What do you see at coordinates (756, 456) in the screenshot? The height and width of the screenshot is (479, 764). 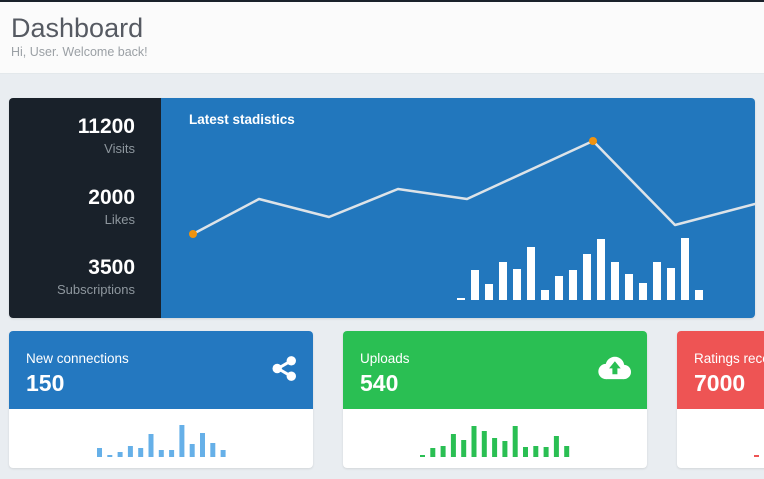 I see `ratings-received-sparkline` at bounding box center [756, 456].